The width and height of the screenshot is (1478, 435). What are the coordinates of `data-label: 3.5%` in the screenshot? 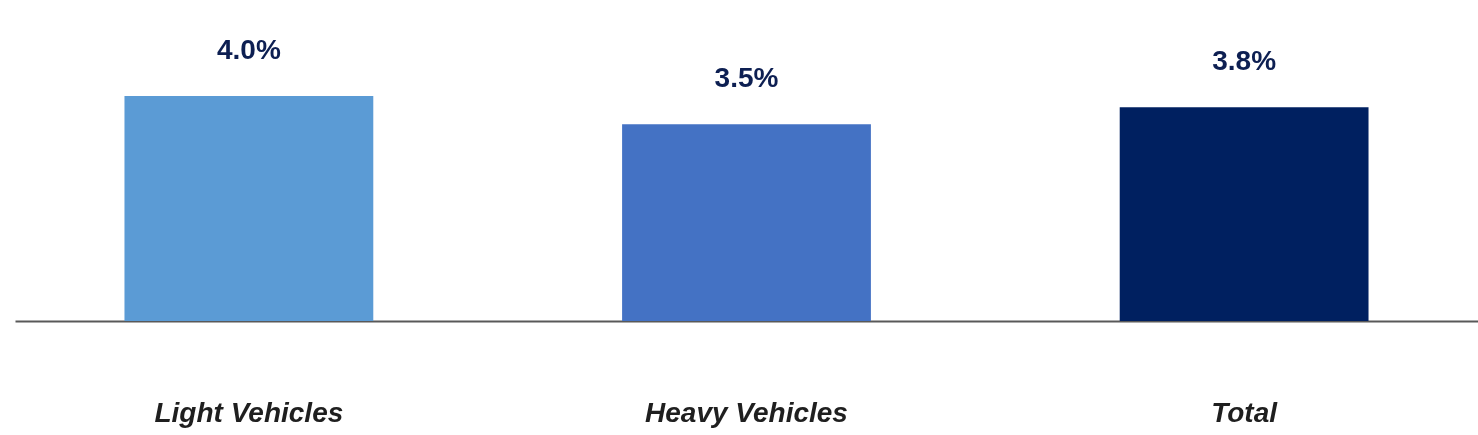 It's located at (746, 78).